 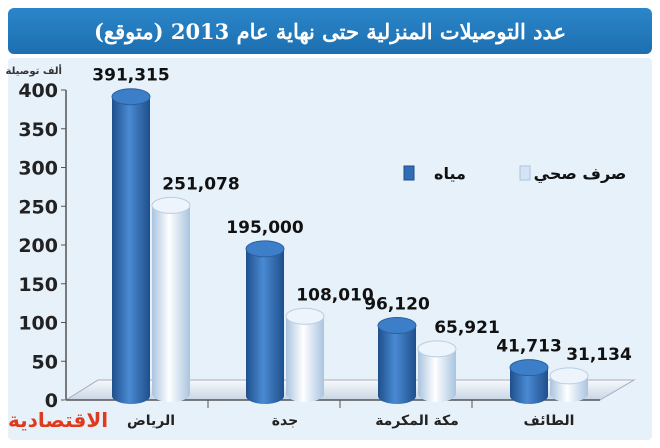 I want to click on y-axis-label: ألف توصيلة, so click(x=34, y=70).